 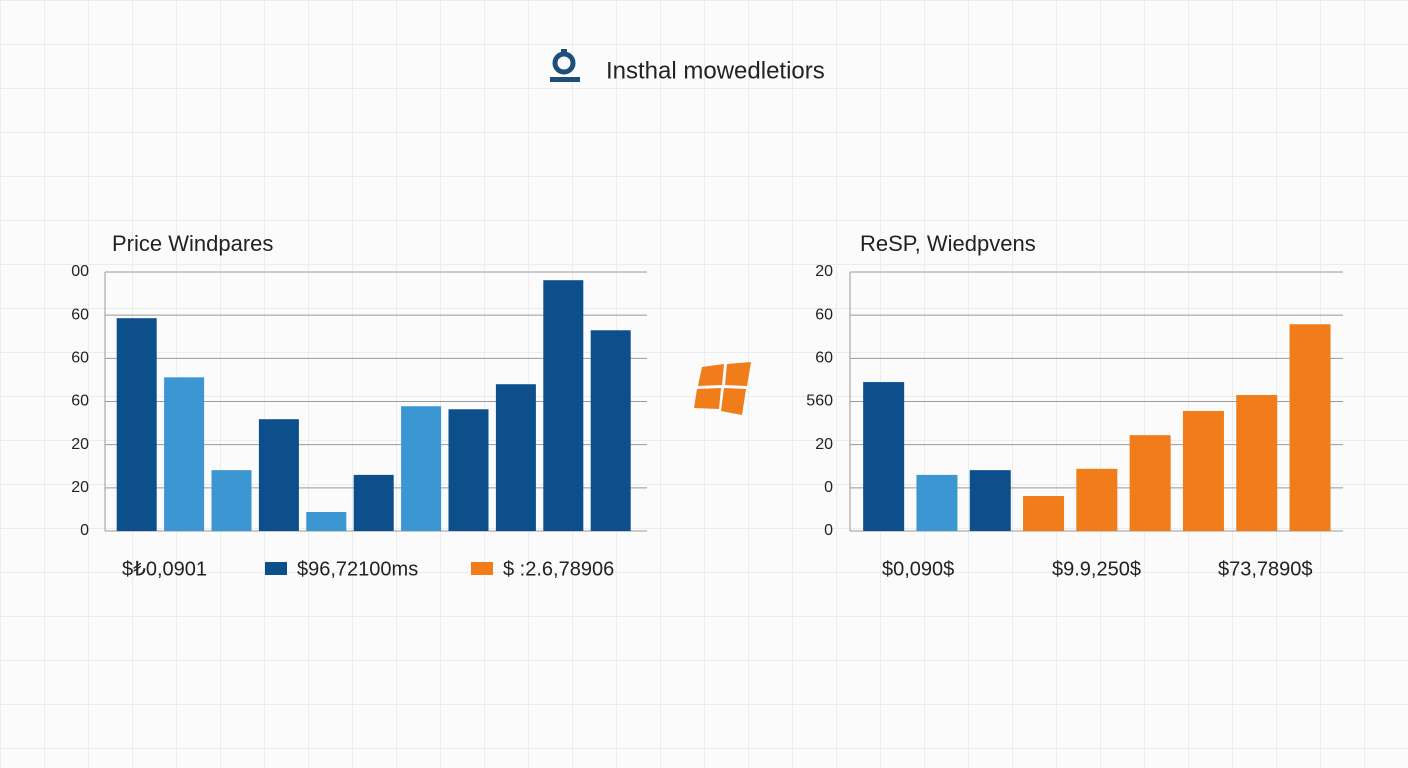 What do you see at coordinates (948, 243) in the screenshot?
I see `chart-title: ReSP, Wiedpvens` at bounding box center [948, 243].